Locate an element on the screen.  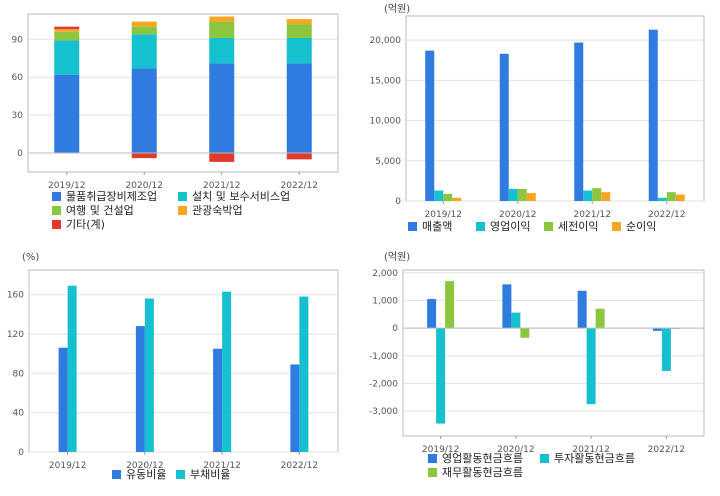
legend-label: 영업활동현금흐름 is located at coordinates (482, 458).